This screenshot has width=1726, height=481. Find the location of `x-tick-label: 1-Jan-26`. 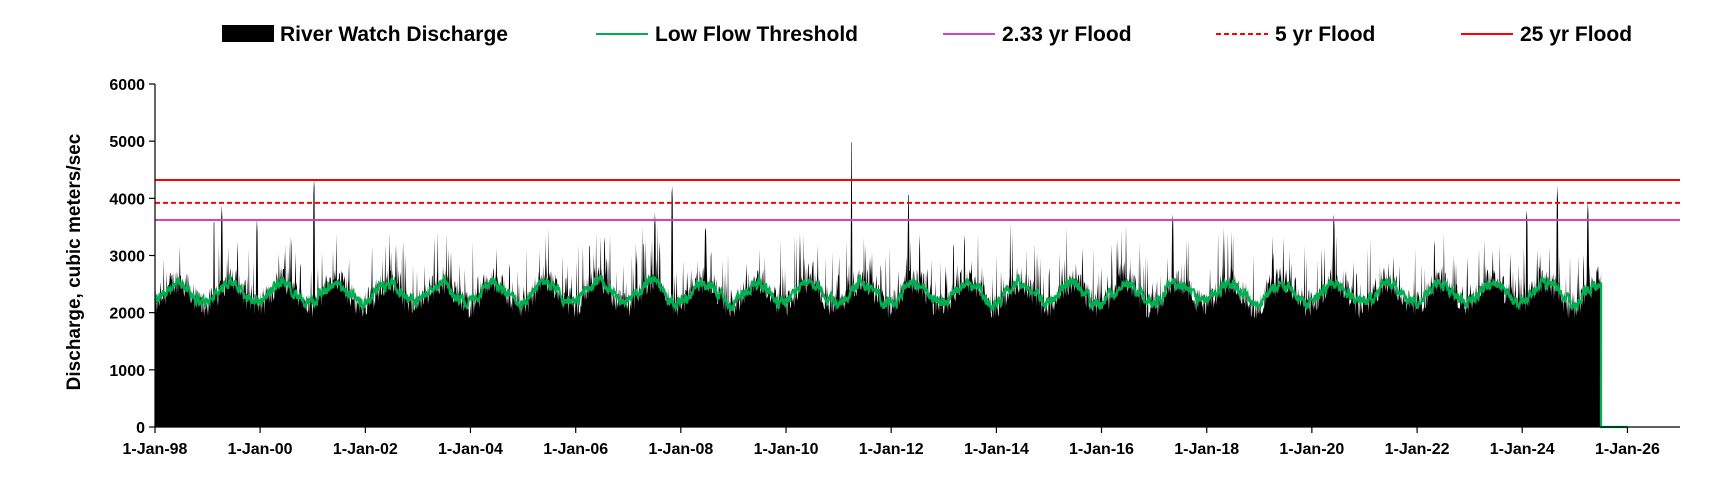

x-tick-label: 1-Jan-26 is located at coordinates (1627, 449).